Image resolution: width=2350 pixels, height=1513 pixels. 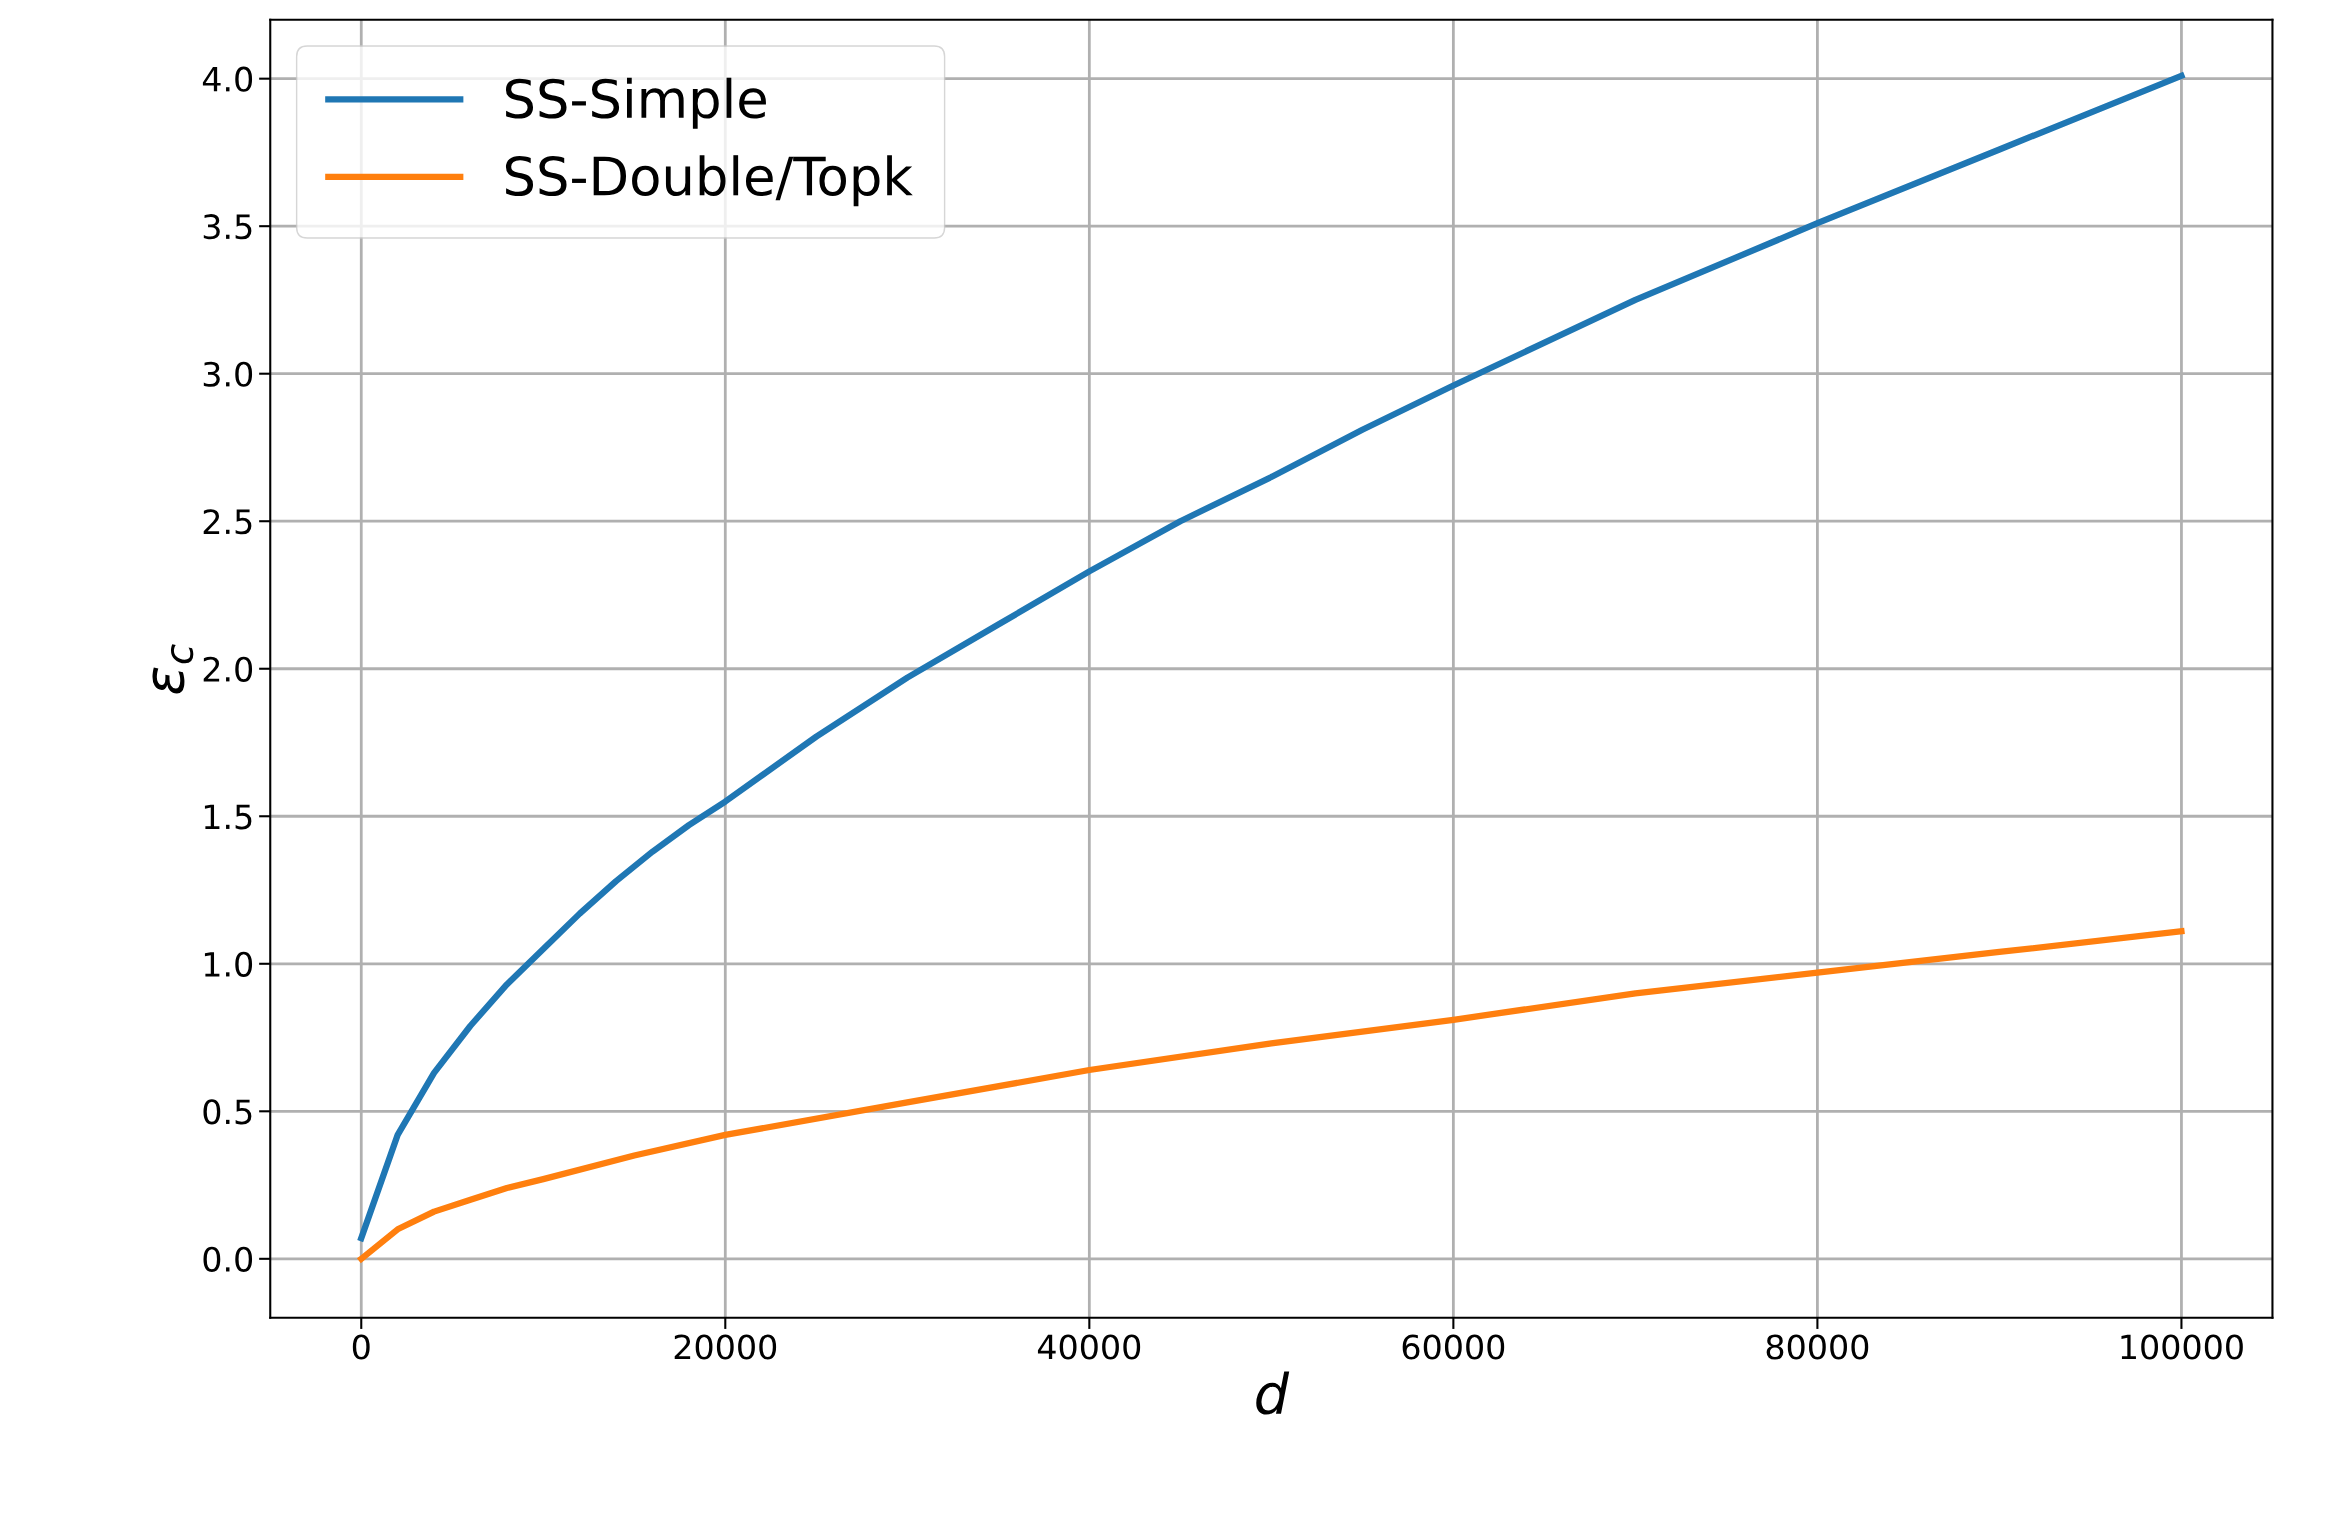 I want to click on x-tick-label: 60000, so click(x=1453, y=1347).